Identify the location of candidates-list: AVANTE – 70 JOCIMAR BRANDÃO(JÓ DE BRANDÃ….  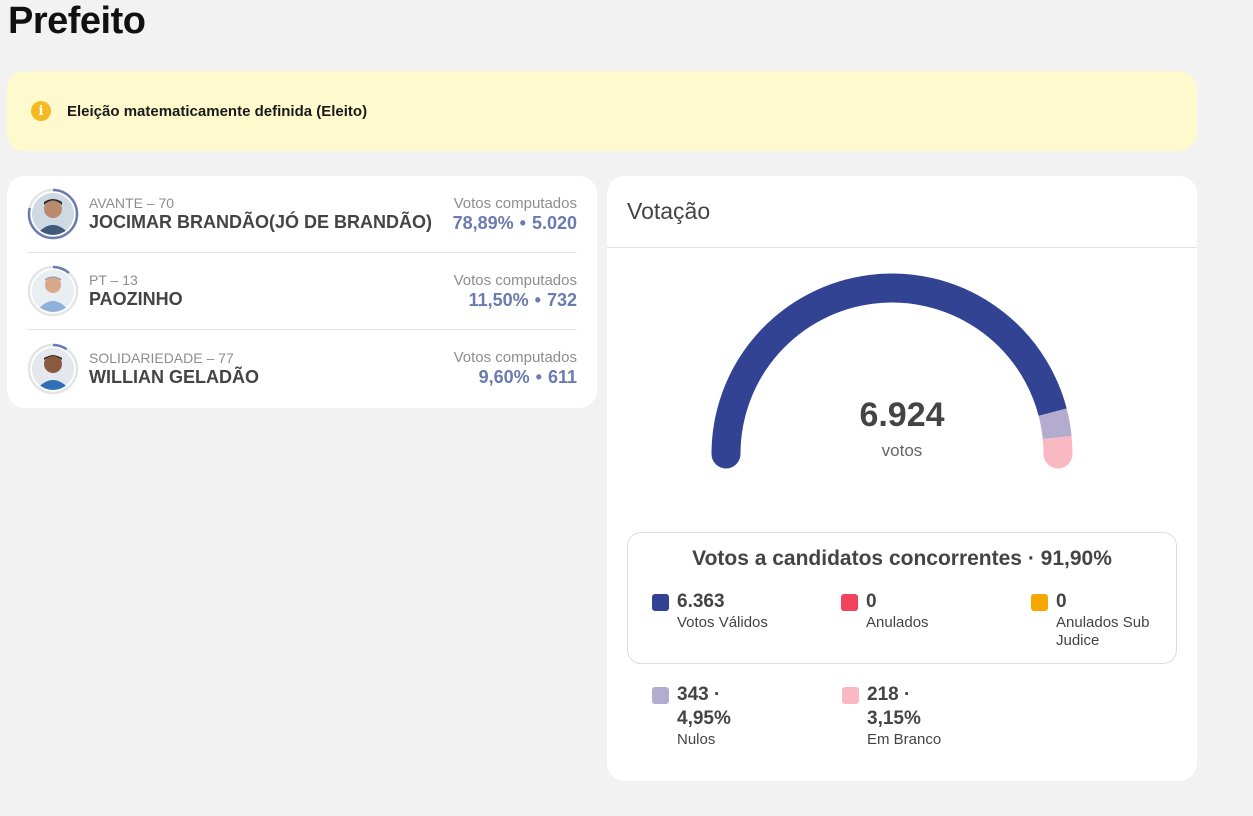
(302, 292).